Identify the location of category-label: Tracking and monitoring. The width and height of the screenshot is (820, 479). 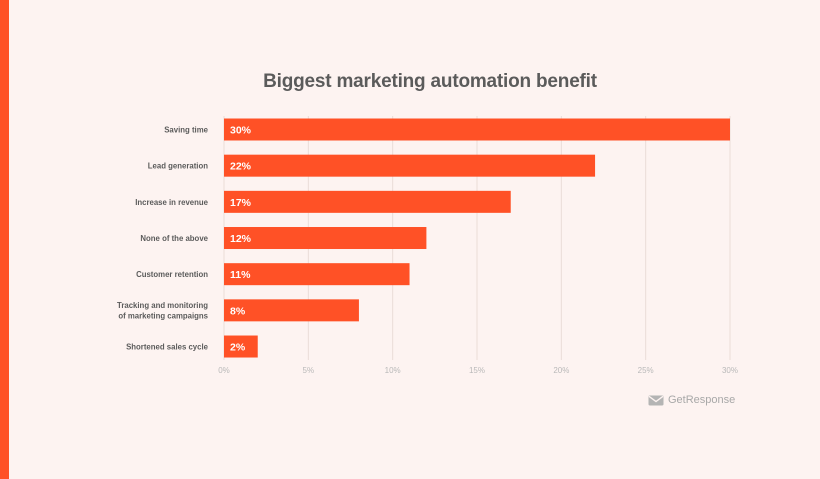
(162, 305).